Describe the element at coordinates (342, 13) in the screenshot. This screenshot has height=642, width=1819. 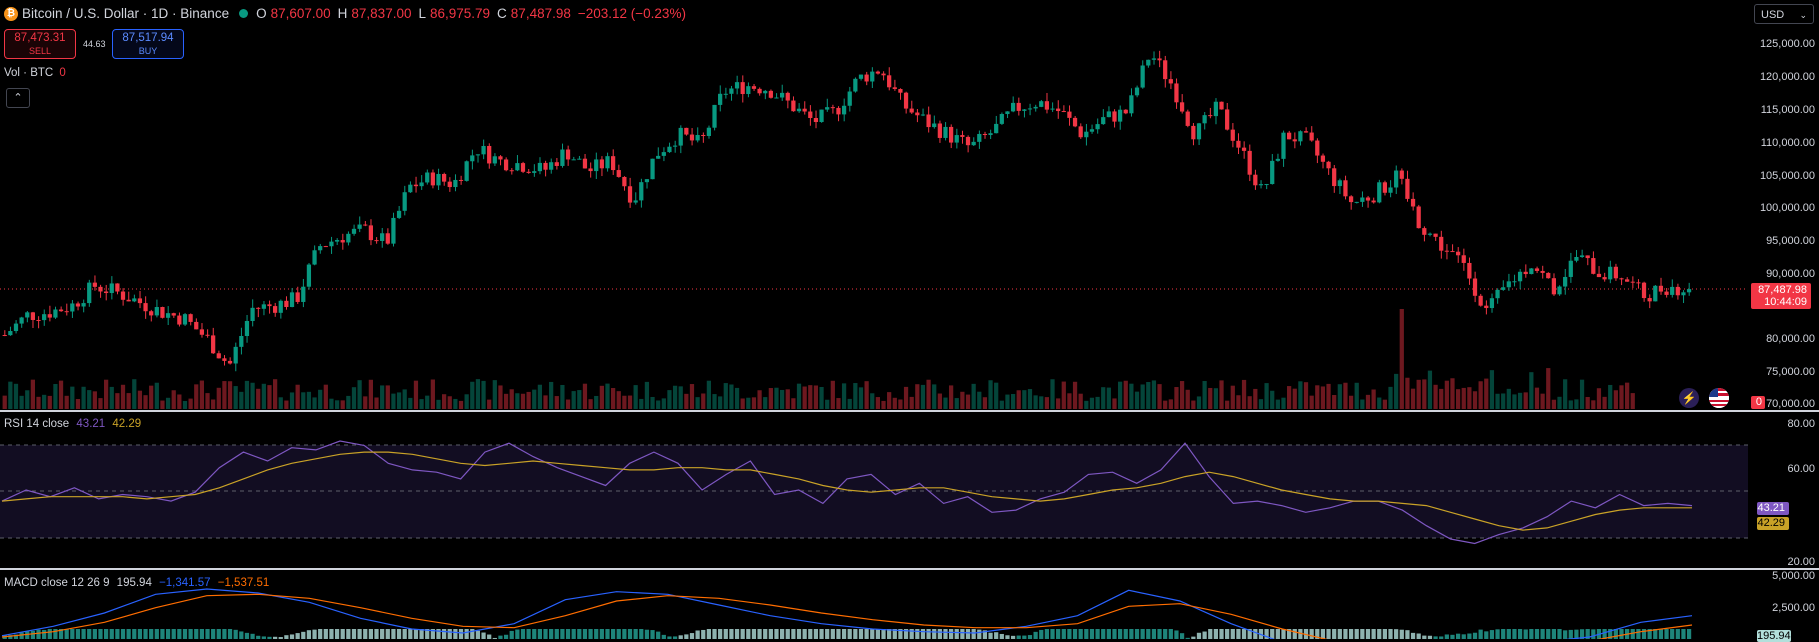
I see `ohlc-high-key: H` at that location.